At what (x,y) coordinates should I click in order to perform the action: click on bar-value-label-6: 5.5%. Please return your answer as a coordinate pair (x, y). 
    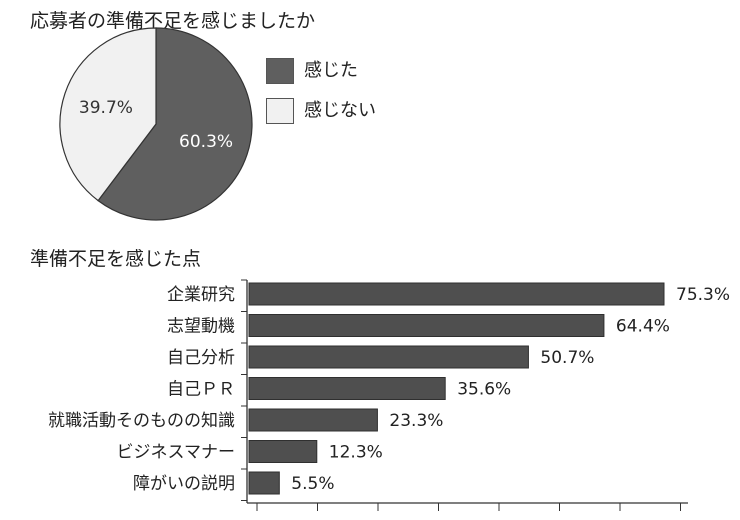
    Looking at the image, I should click on (312, 484).